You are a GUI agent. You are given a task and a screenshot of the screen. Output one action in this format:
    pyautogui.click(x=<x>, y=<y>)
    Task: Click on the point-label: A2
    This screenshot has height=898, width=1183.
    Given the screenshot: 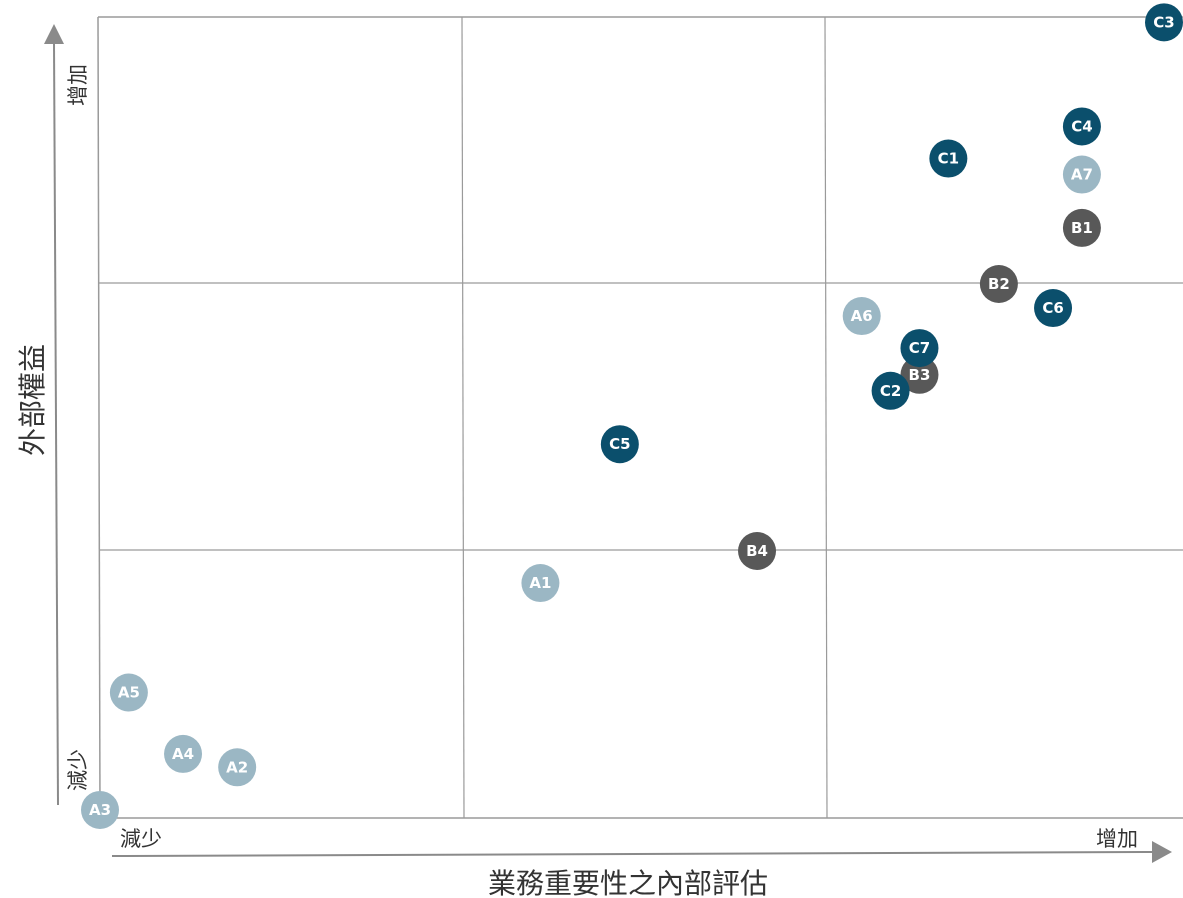 What is the action you would take?
    pyautogui.click(x=237, y=767)
    